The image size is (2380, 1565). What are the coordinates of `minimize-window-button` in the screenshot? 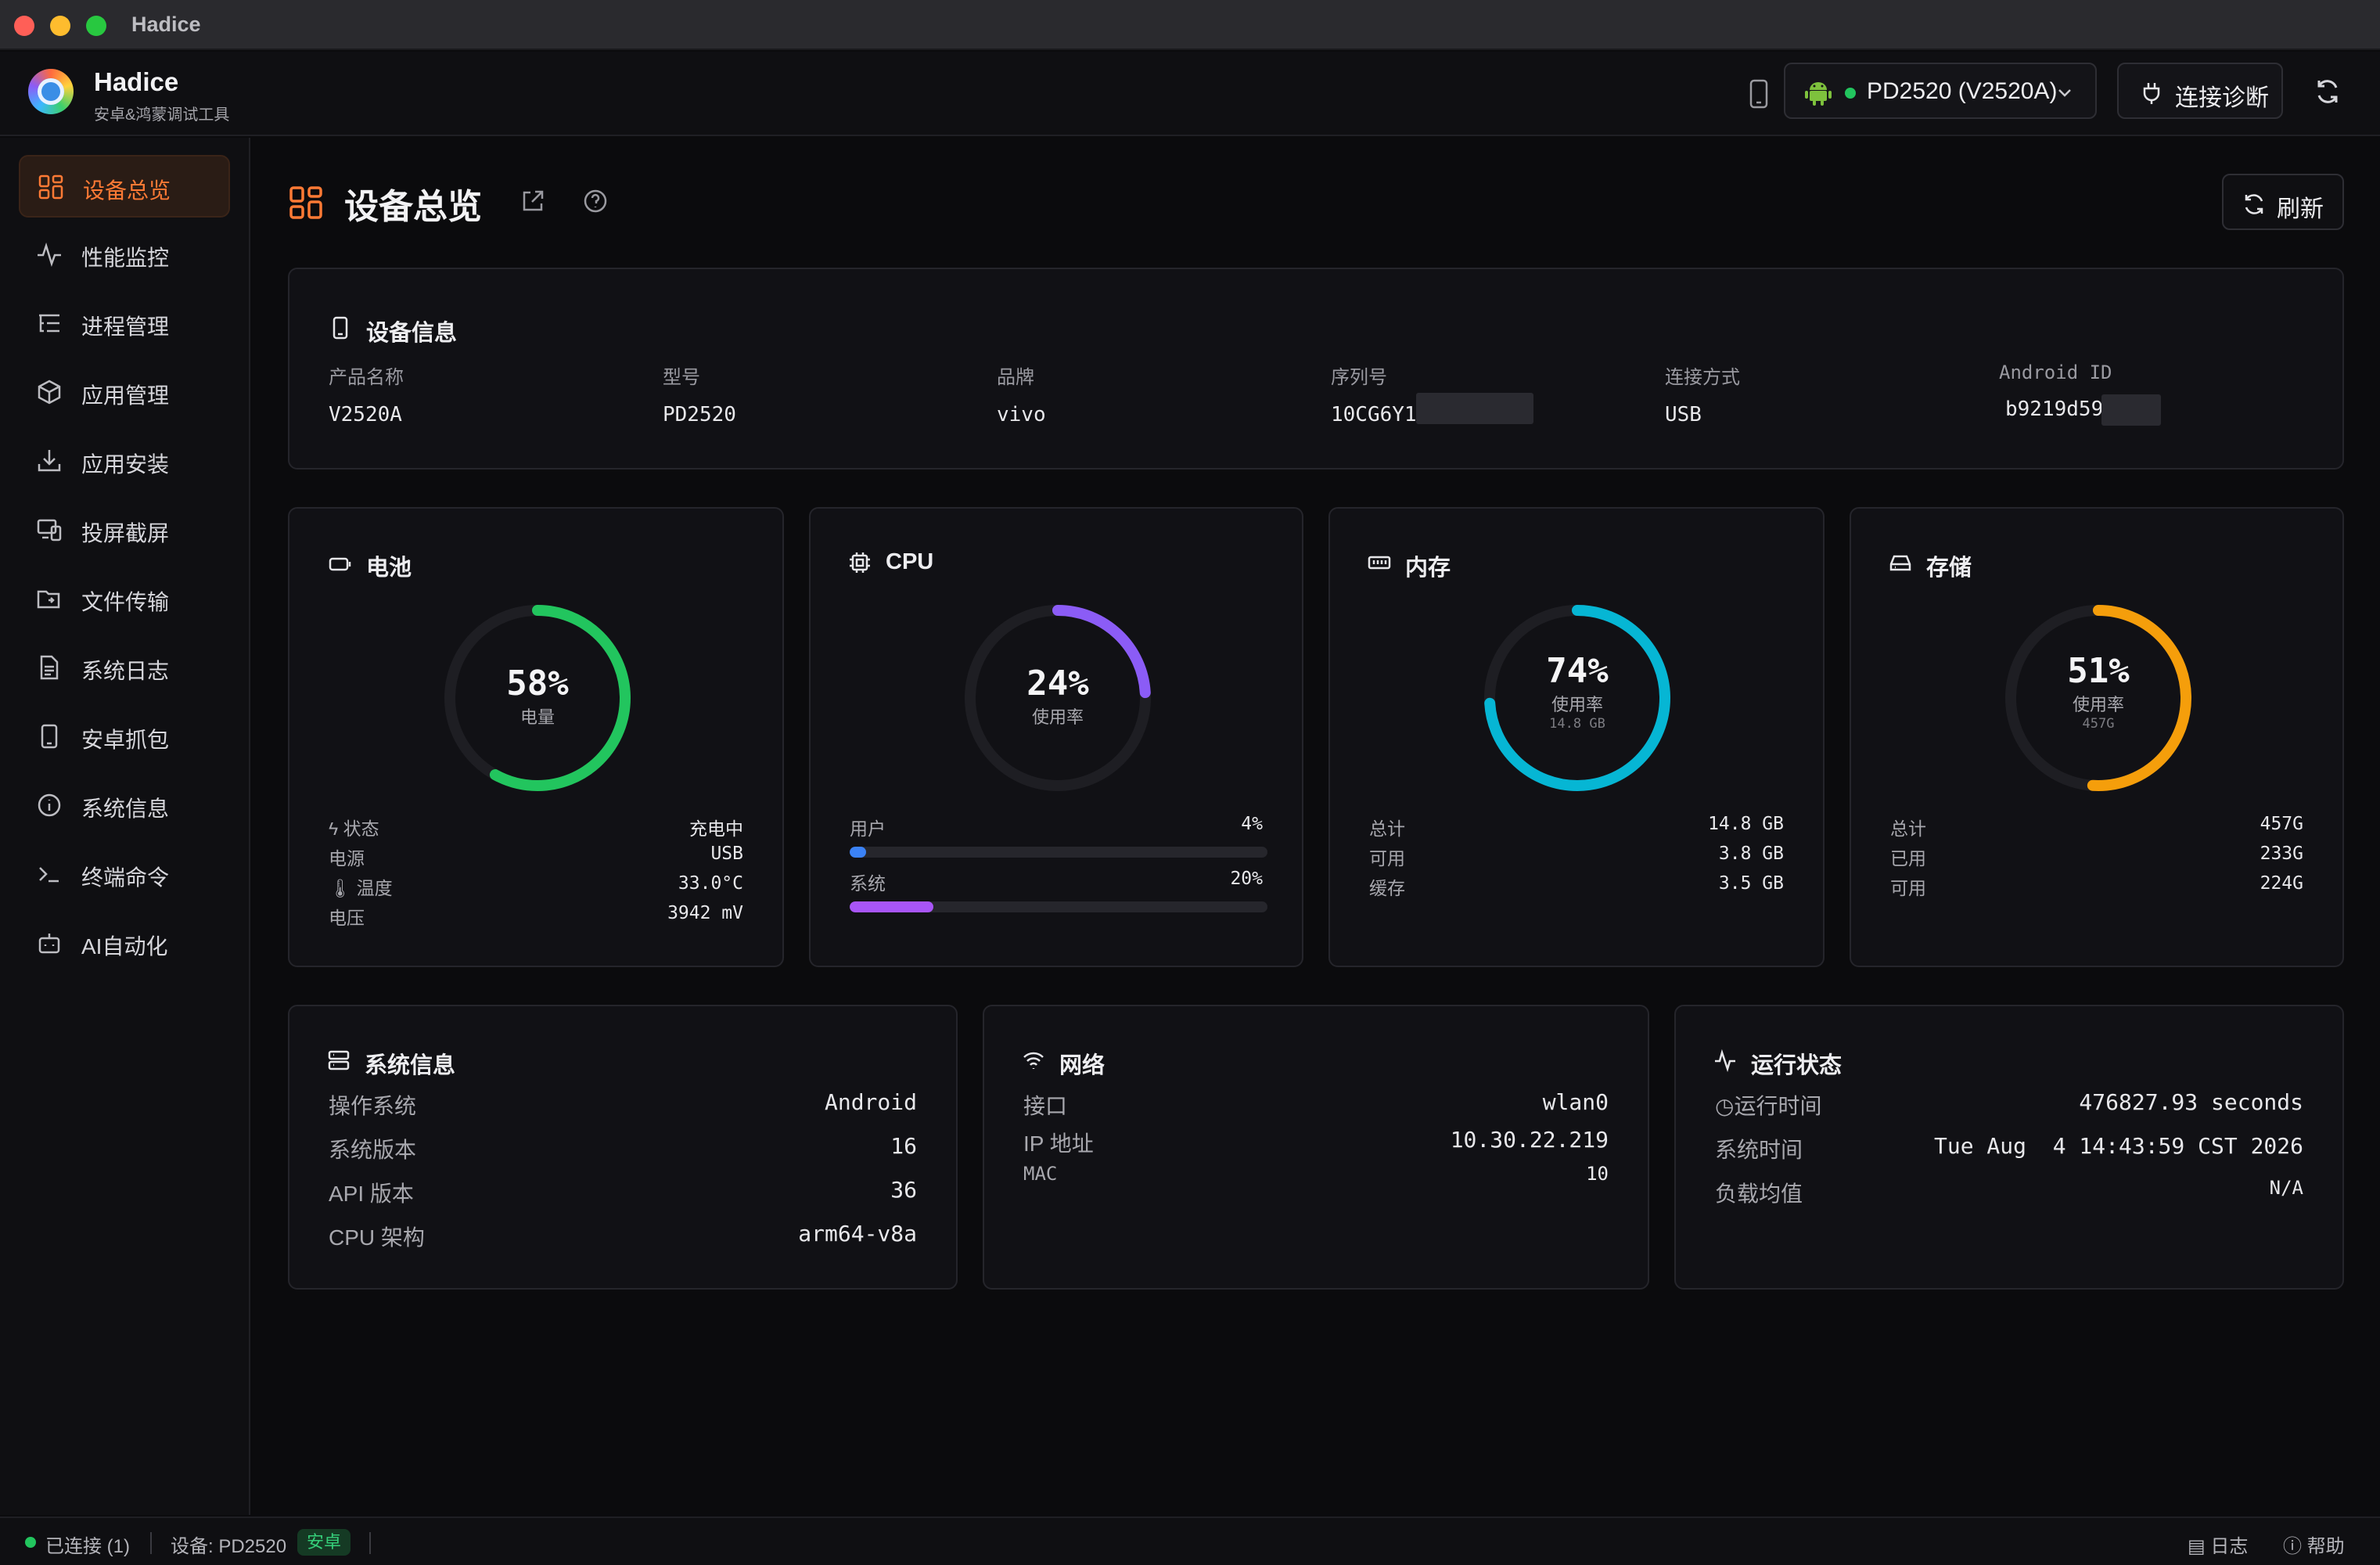 It's located at (60, 26).